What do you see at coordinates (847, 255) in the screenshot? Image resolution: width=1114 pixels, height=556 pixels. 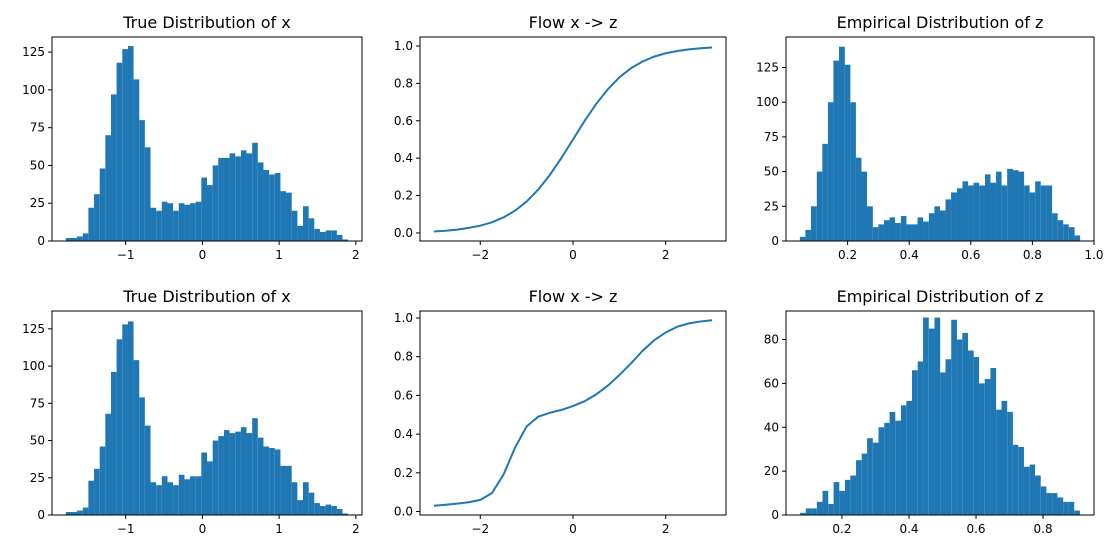 I see `x-tick-label: 0.2` at bounding box center [847, 255].